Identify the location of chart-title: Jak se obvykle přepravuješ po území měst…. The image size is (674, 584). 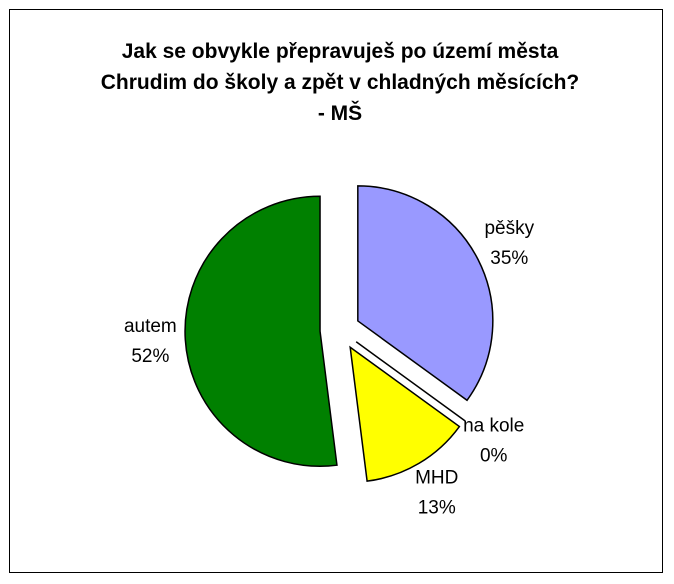
(340, 82).